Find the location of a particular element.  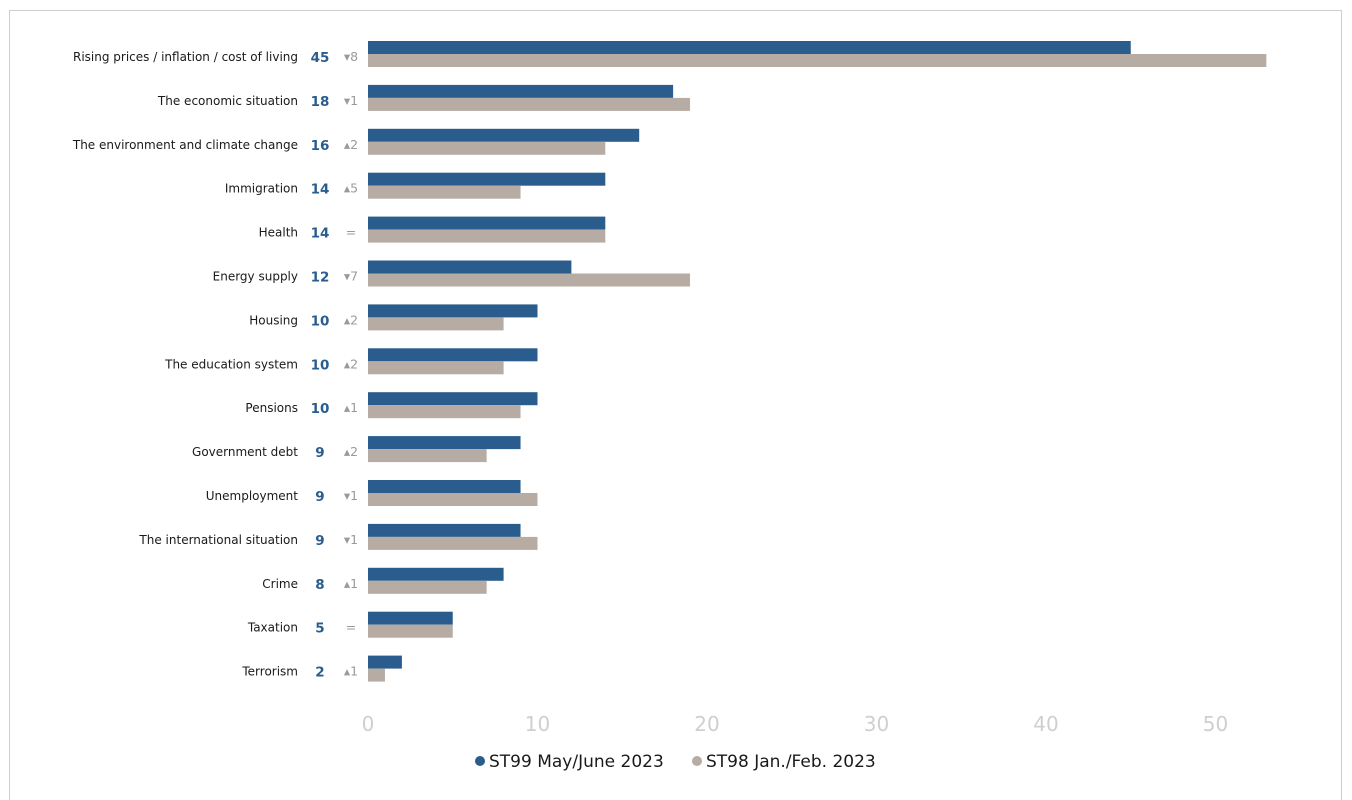

x-tick-label: 50 is located at coordinates (1215, 724).